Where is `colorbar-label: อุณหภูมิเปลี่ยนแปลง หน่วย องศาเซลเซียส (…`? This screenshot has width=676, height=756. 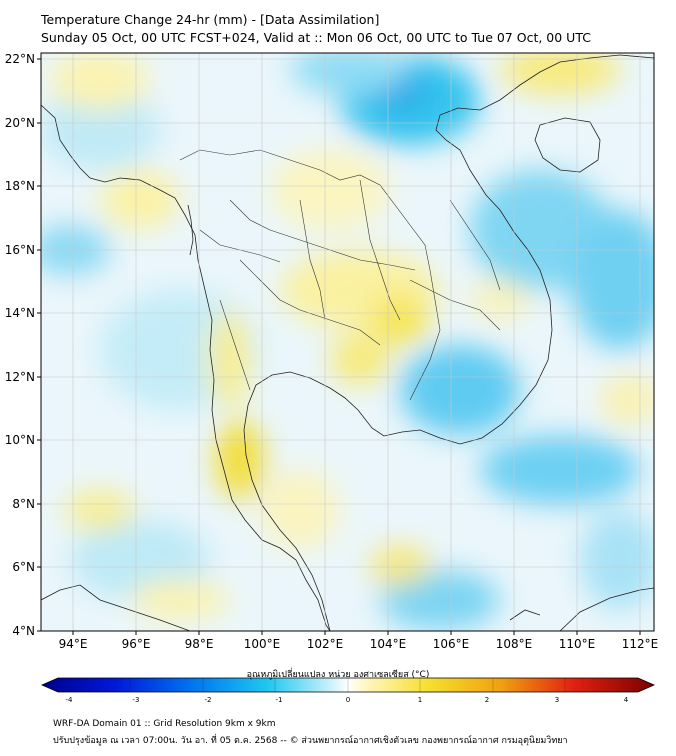
colorbar-label: อุณหภูมิเปลี่ยนแปลง หน่วย องศาเซลเซียส (… is located at coordinates (338, 675).